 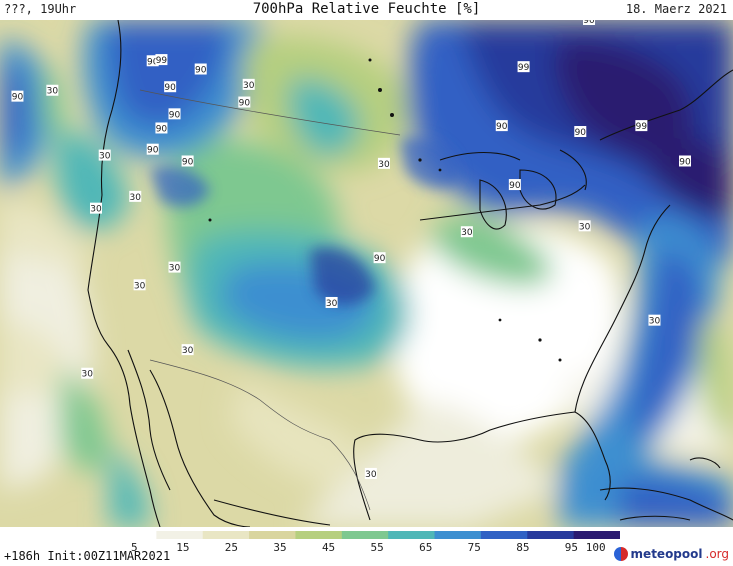 What do you see at coordinates (40, 9) in the screenshot?
I see `valid-time-label: ???, 19Uhr` at bounding box center [40, 9].